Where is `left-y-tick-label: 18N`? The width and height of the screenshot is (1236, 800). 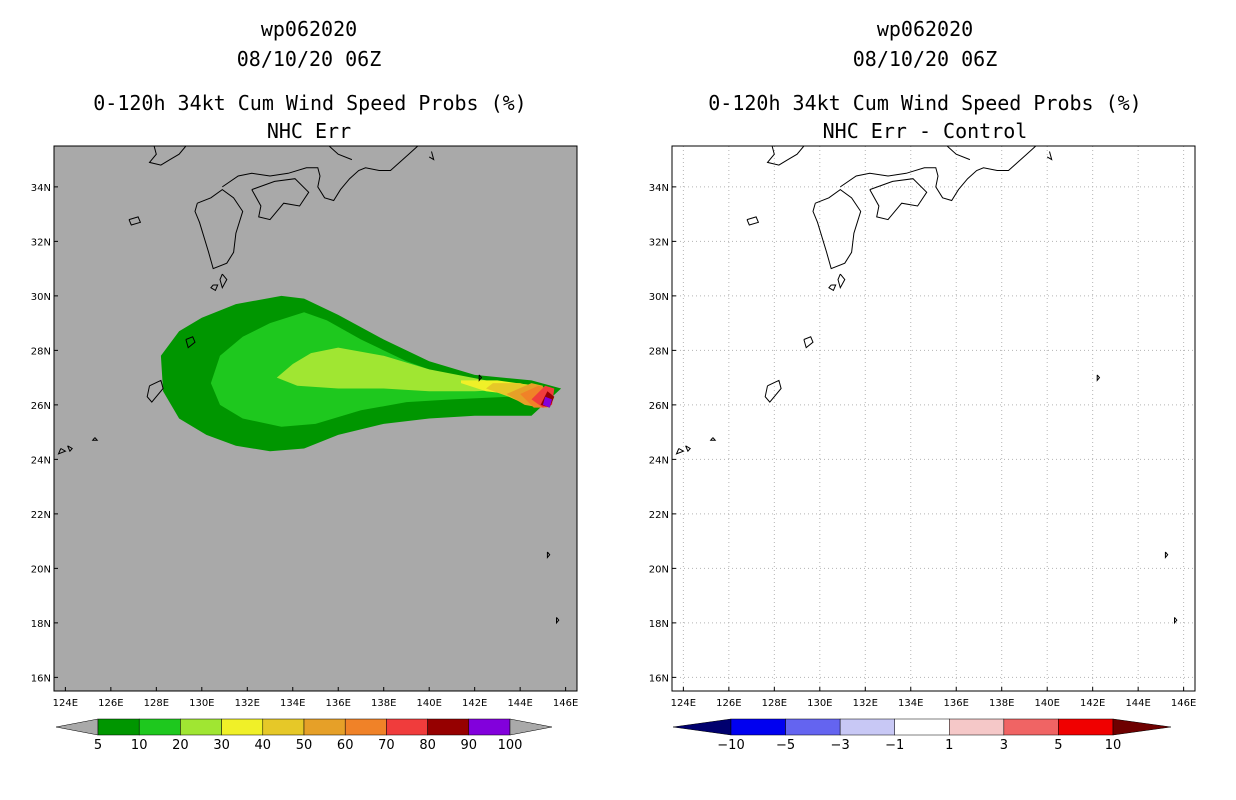
left-y-tick-label: 18N is located at coordinates (41, 624).